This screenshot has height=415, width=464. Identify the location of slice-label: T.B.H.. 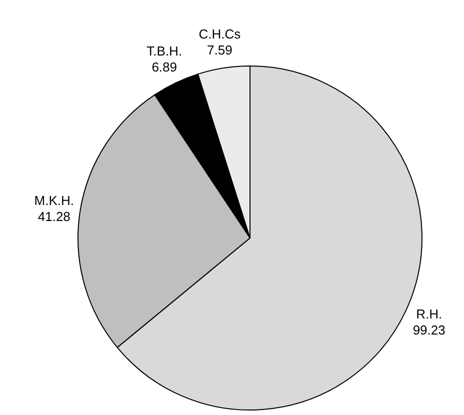
(164, 50).